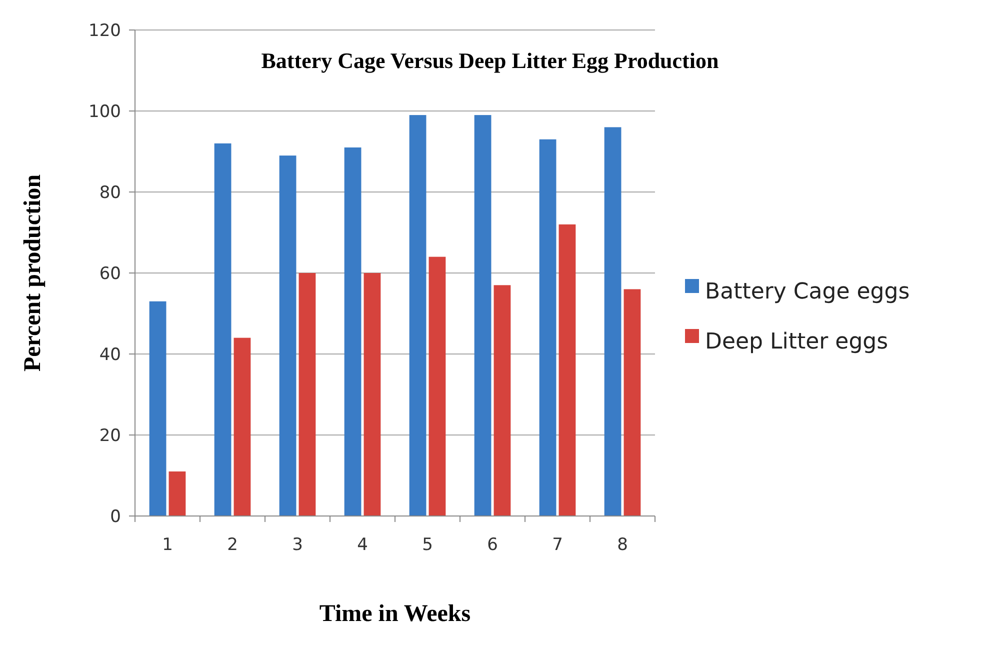  Describe the element at coordinates (110, 274) in the screenshot. I see `y-tick-label: 60` at that location.